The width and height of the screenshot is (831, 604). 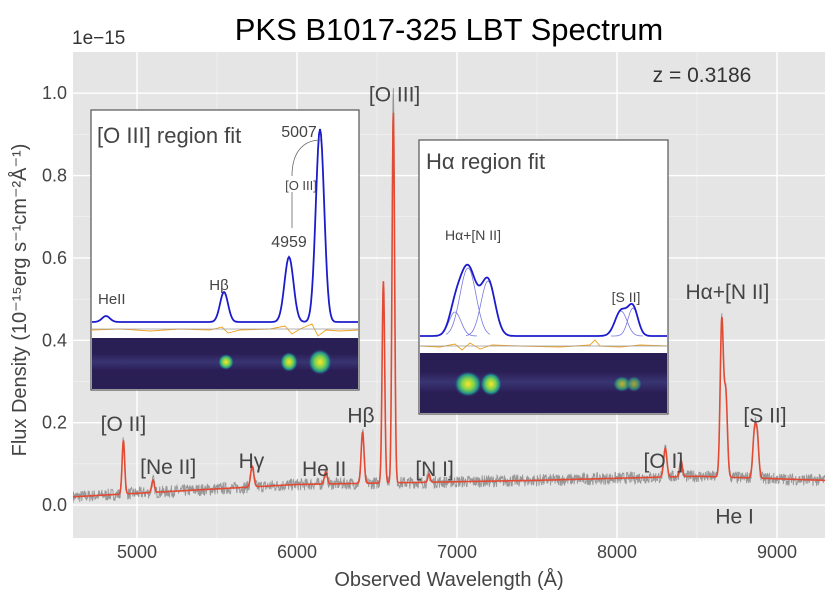 I want to click on redshift-label: z = 0.3186, so click(x=702, y=75).